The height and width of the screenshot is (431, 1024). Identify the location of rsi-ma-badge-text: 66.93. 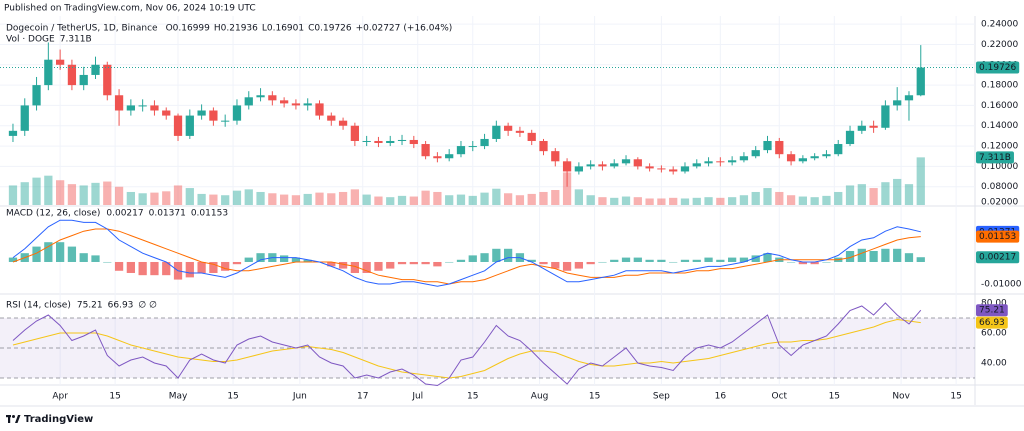
(992, 323).